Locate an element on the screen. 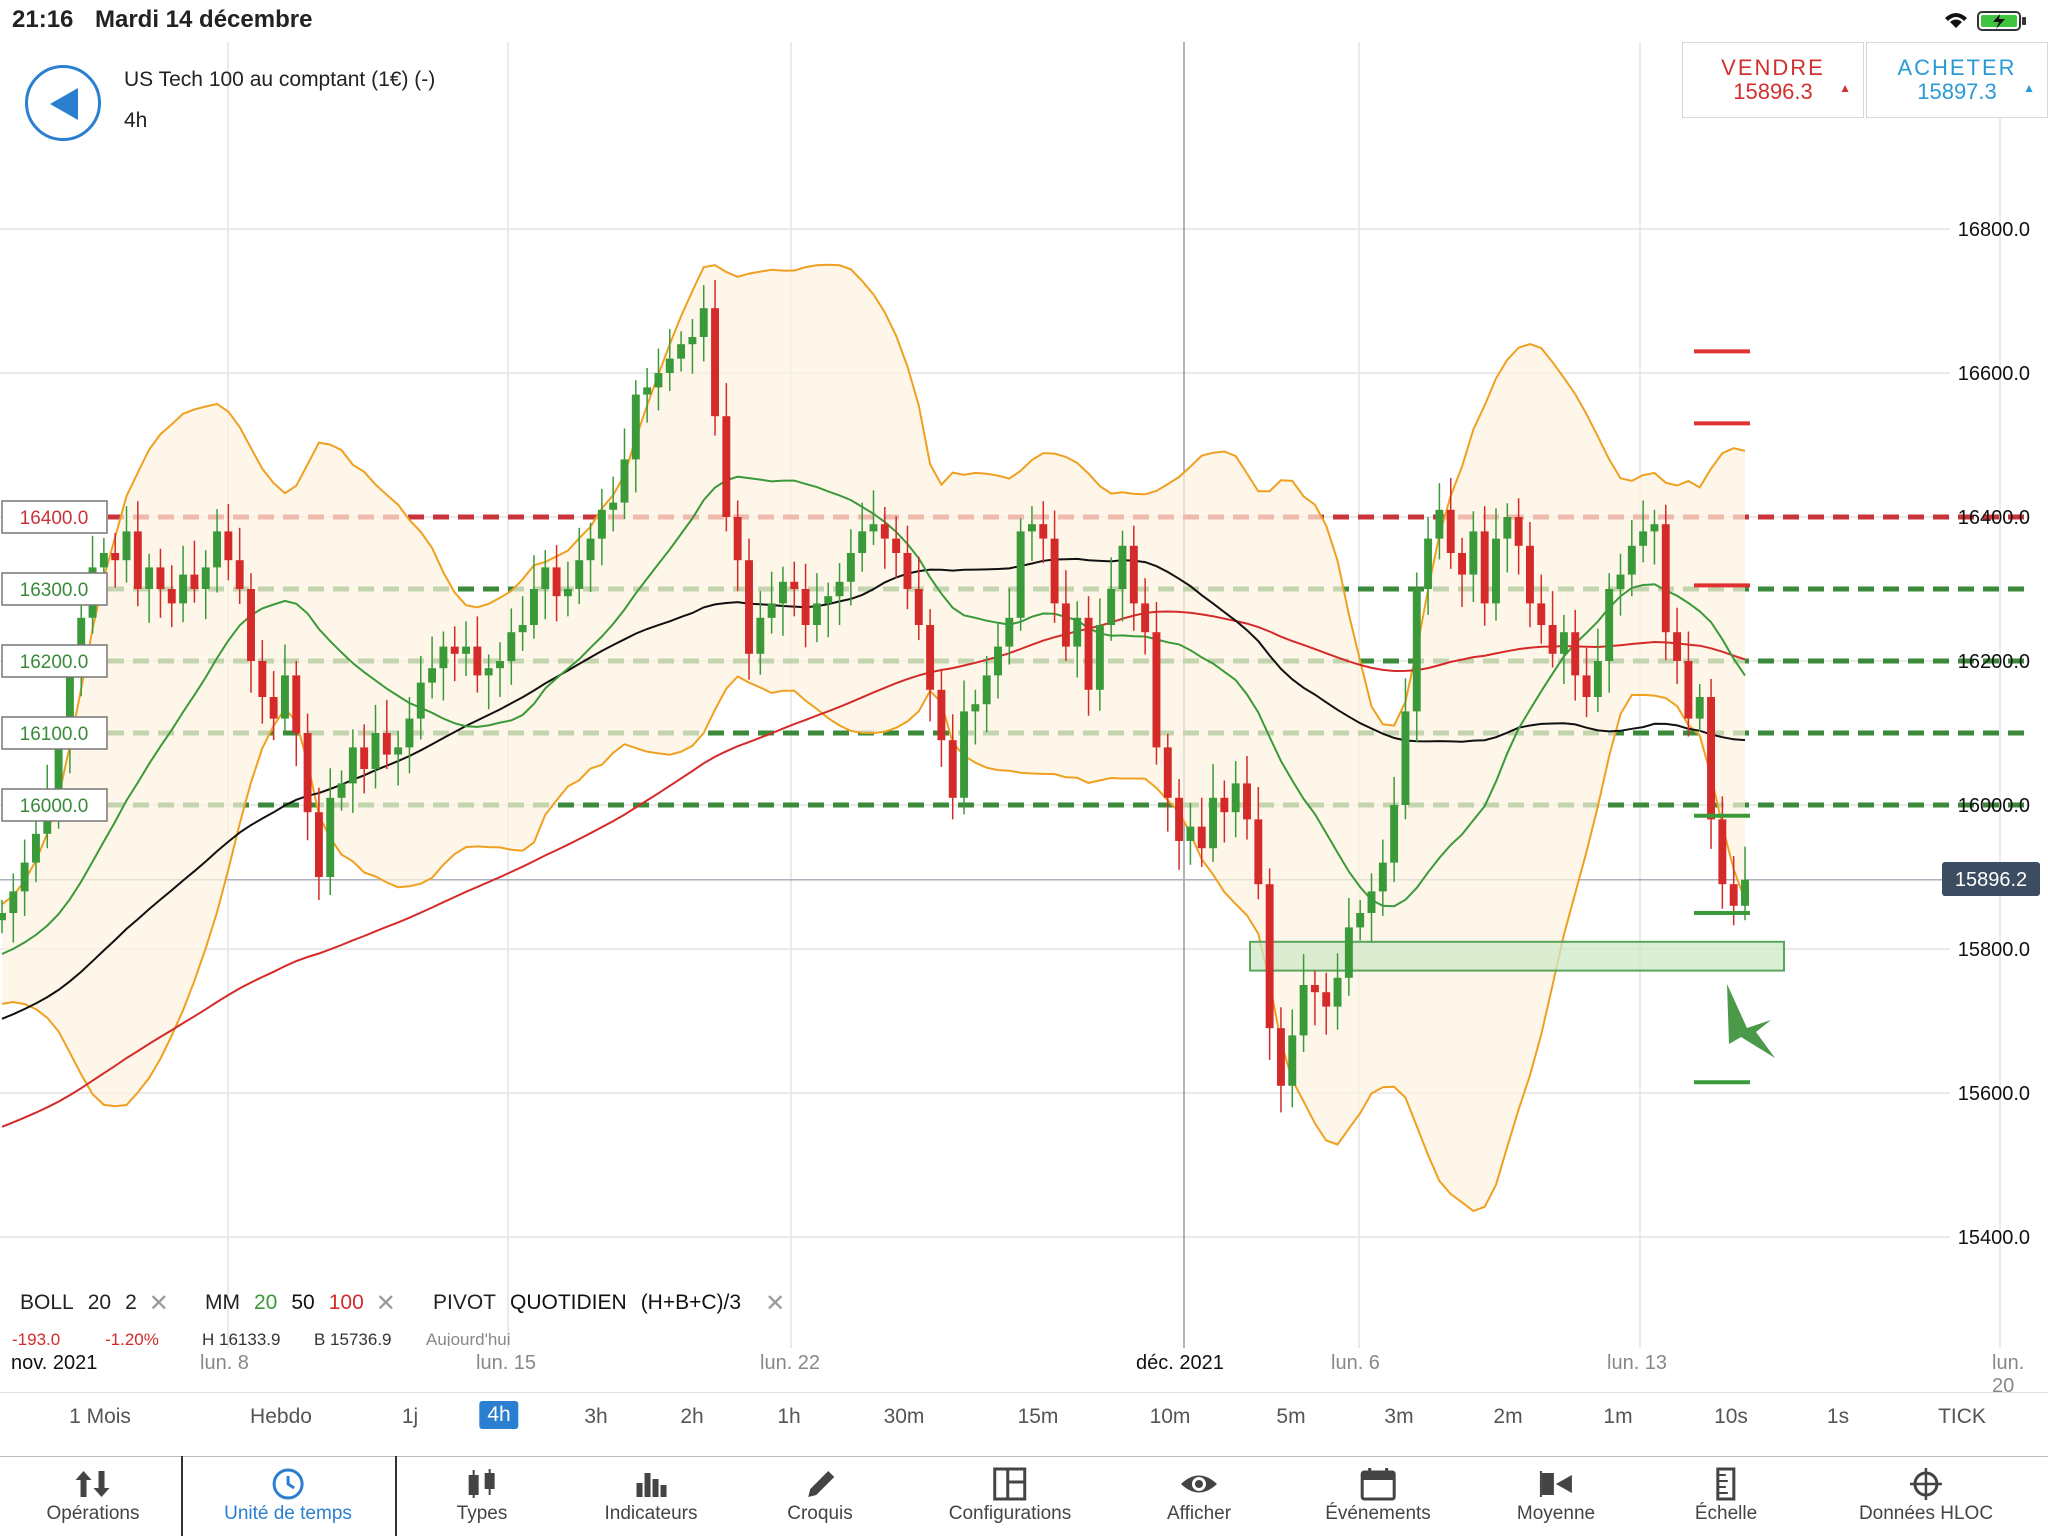 This screenshot has height=1537, width=2048. date-label: lun. 6 is located at coordinates (1355, 1363).